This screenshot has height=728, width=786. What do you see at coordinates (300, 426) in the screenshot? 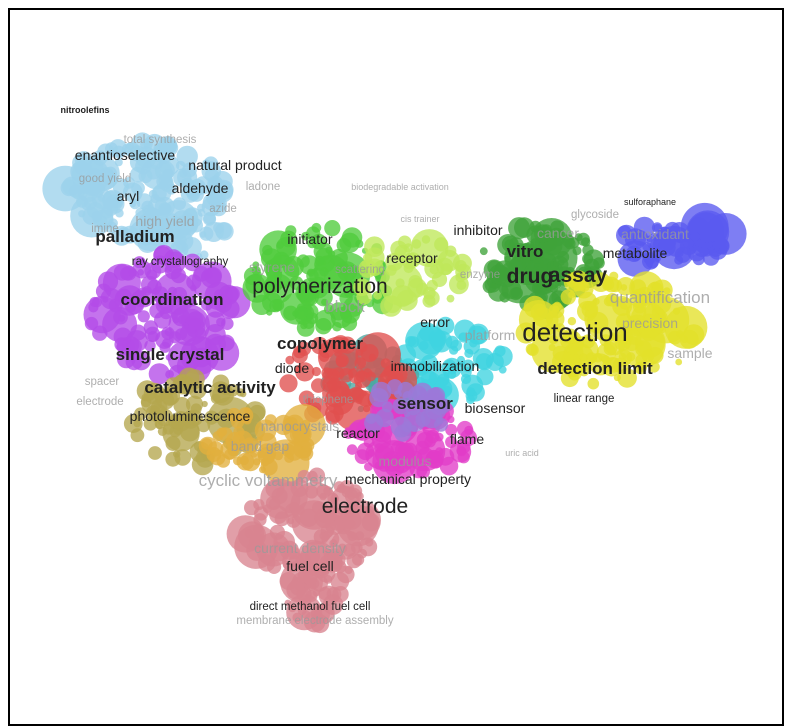
I see `keyword-label: nanocrystals` at bounding box center [300, 426].